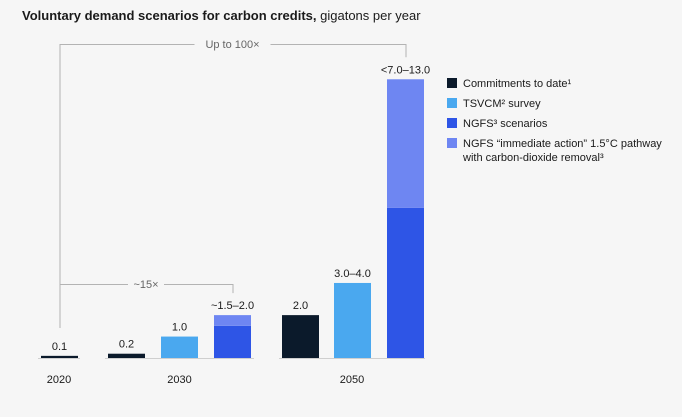 The height and width of the screenshot is (417, 682). Describe the element at coordinates (505, 124) in the screenshot. I see `legend-label-ngfs: NGFS³ scenarios` at that location.